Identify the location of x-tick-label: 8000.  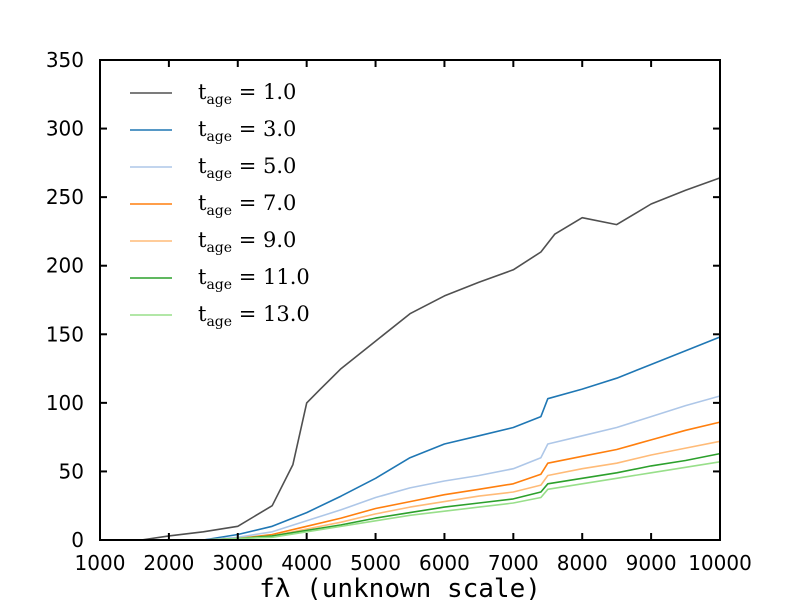
(582, 563).